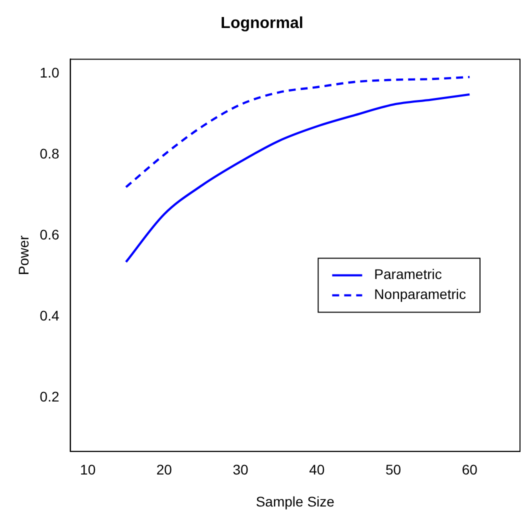 The image size is (522, 519). I want to click on x-axis-title: Sample Size, so click(295, 501).